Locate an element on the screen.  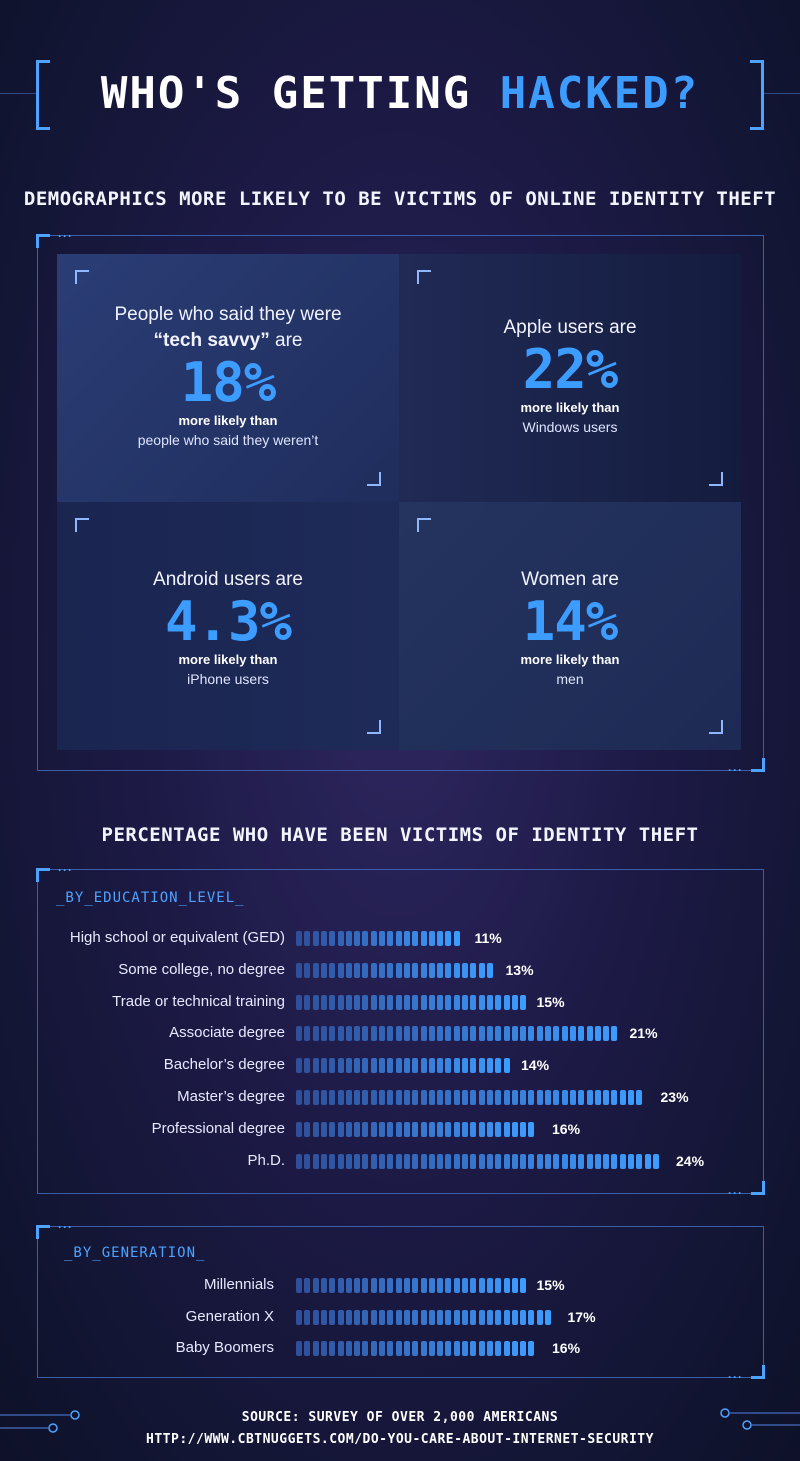
stat-percent: 14% is located at coordinates (570, 621).